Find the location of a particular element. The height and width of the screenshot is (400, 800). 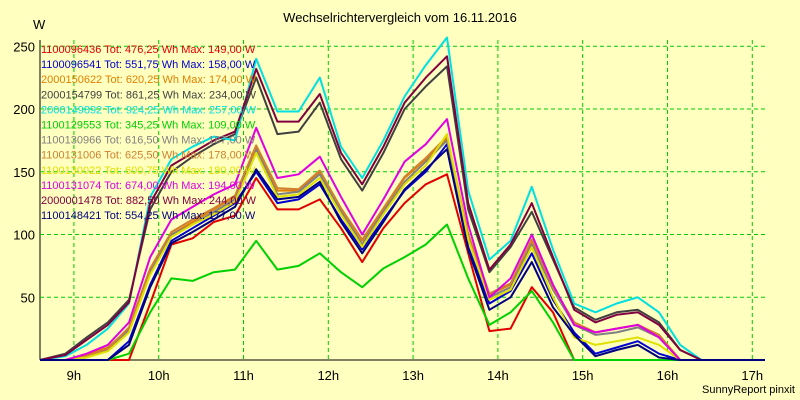

legend-entry: 1100096436 Tot: 476,25 Wh Max: 149,00 W is located at coordinates (148, 50).